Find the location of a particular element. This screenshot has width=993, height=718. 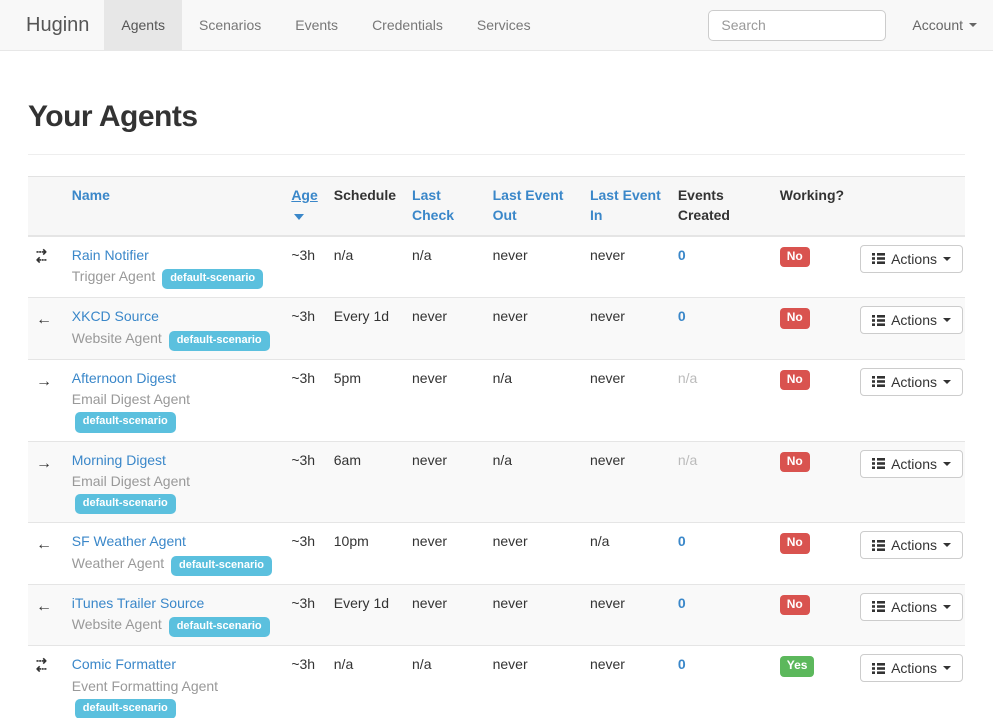

nav-tab-agents: Agents is located at coordinates (143, 25).